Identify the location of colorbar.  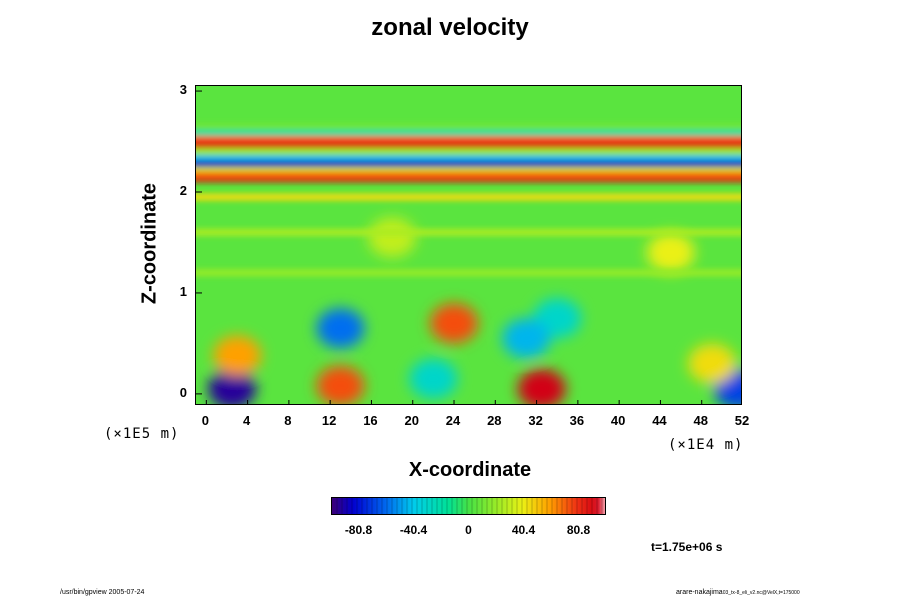
(468, 506).